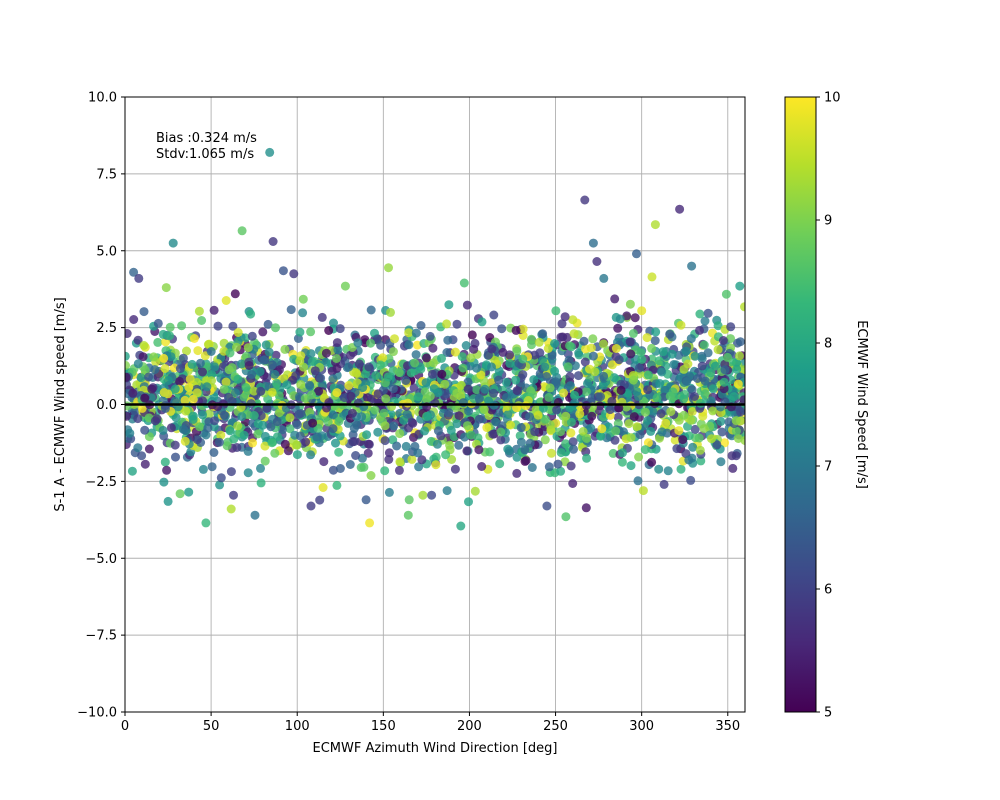  What do you see at coordinates (828, 221) in the screenshot?
I see `colorbar-tick-label: 9` at bounding box center [828, 221].